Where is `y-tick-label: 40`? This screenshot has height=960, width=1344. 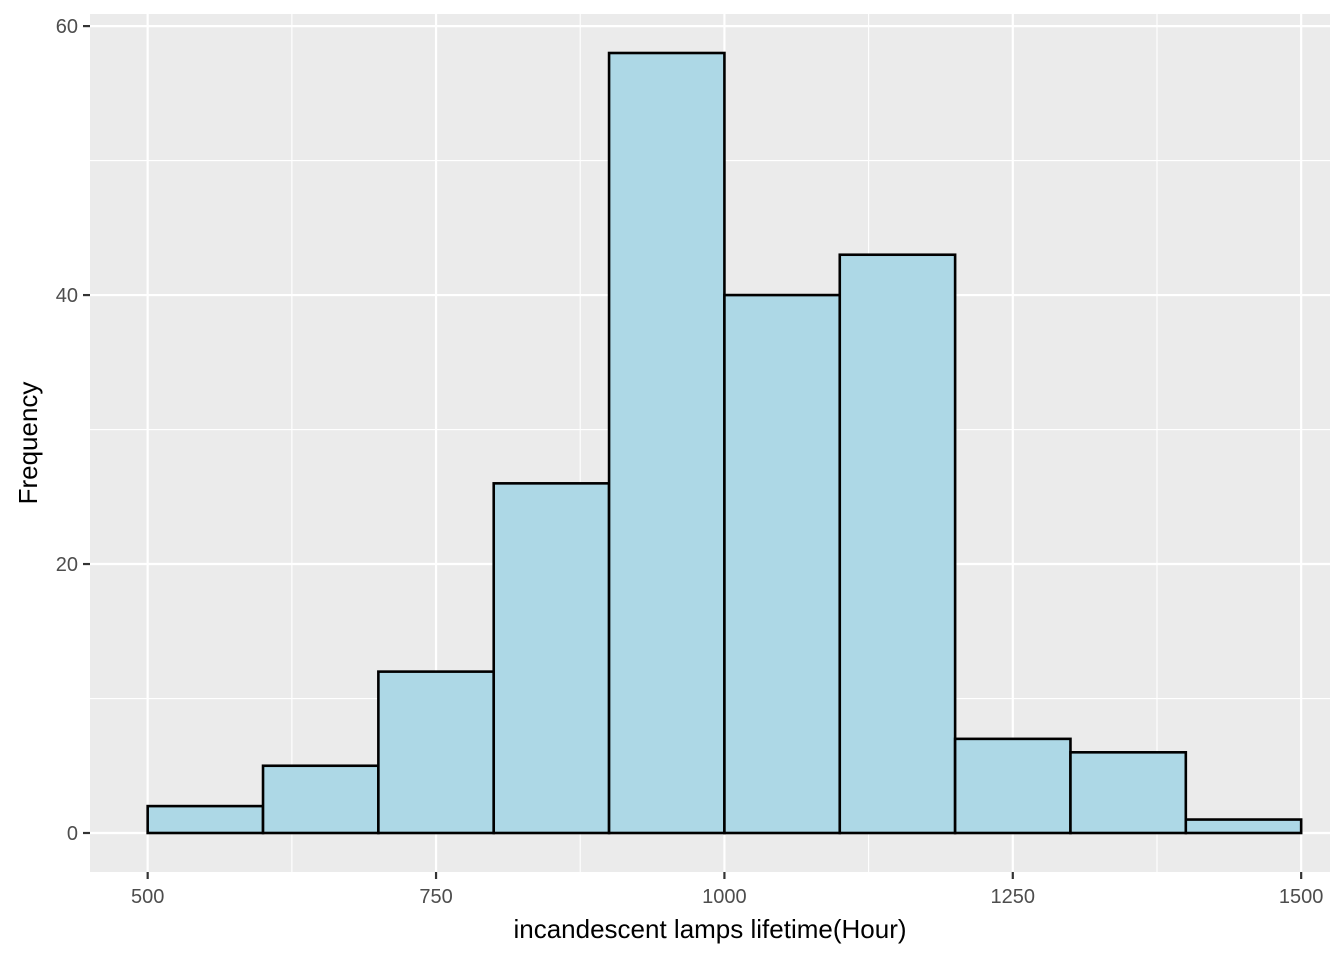 y-tick-label: 40 is located at coordinates (67, 296).